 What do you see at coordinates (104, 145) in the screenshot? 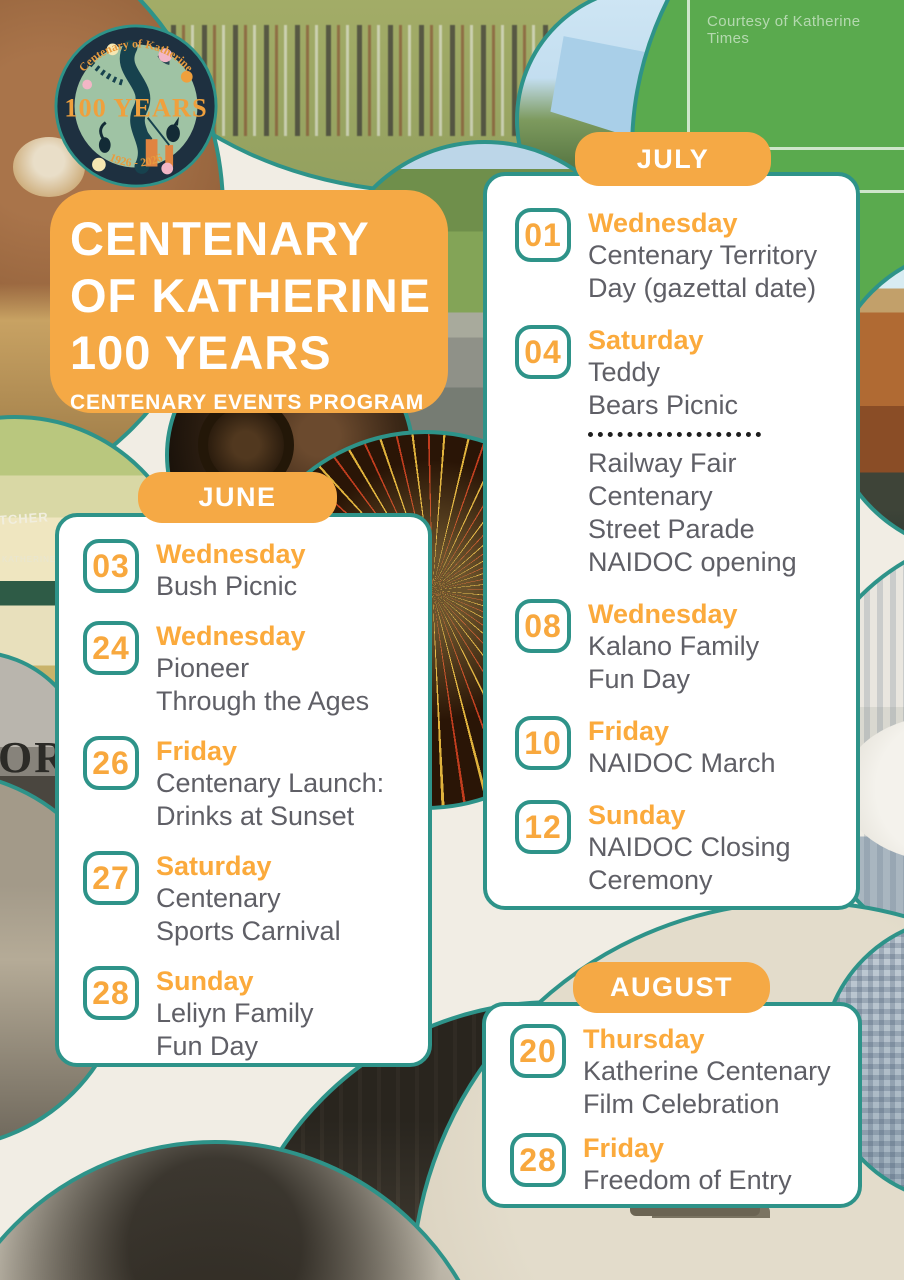
I see `bird-motif` at bounding box center [104, 145].